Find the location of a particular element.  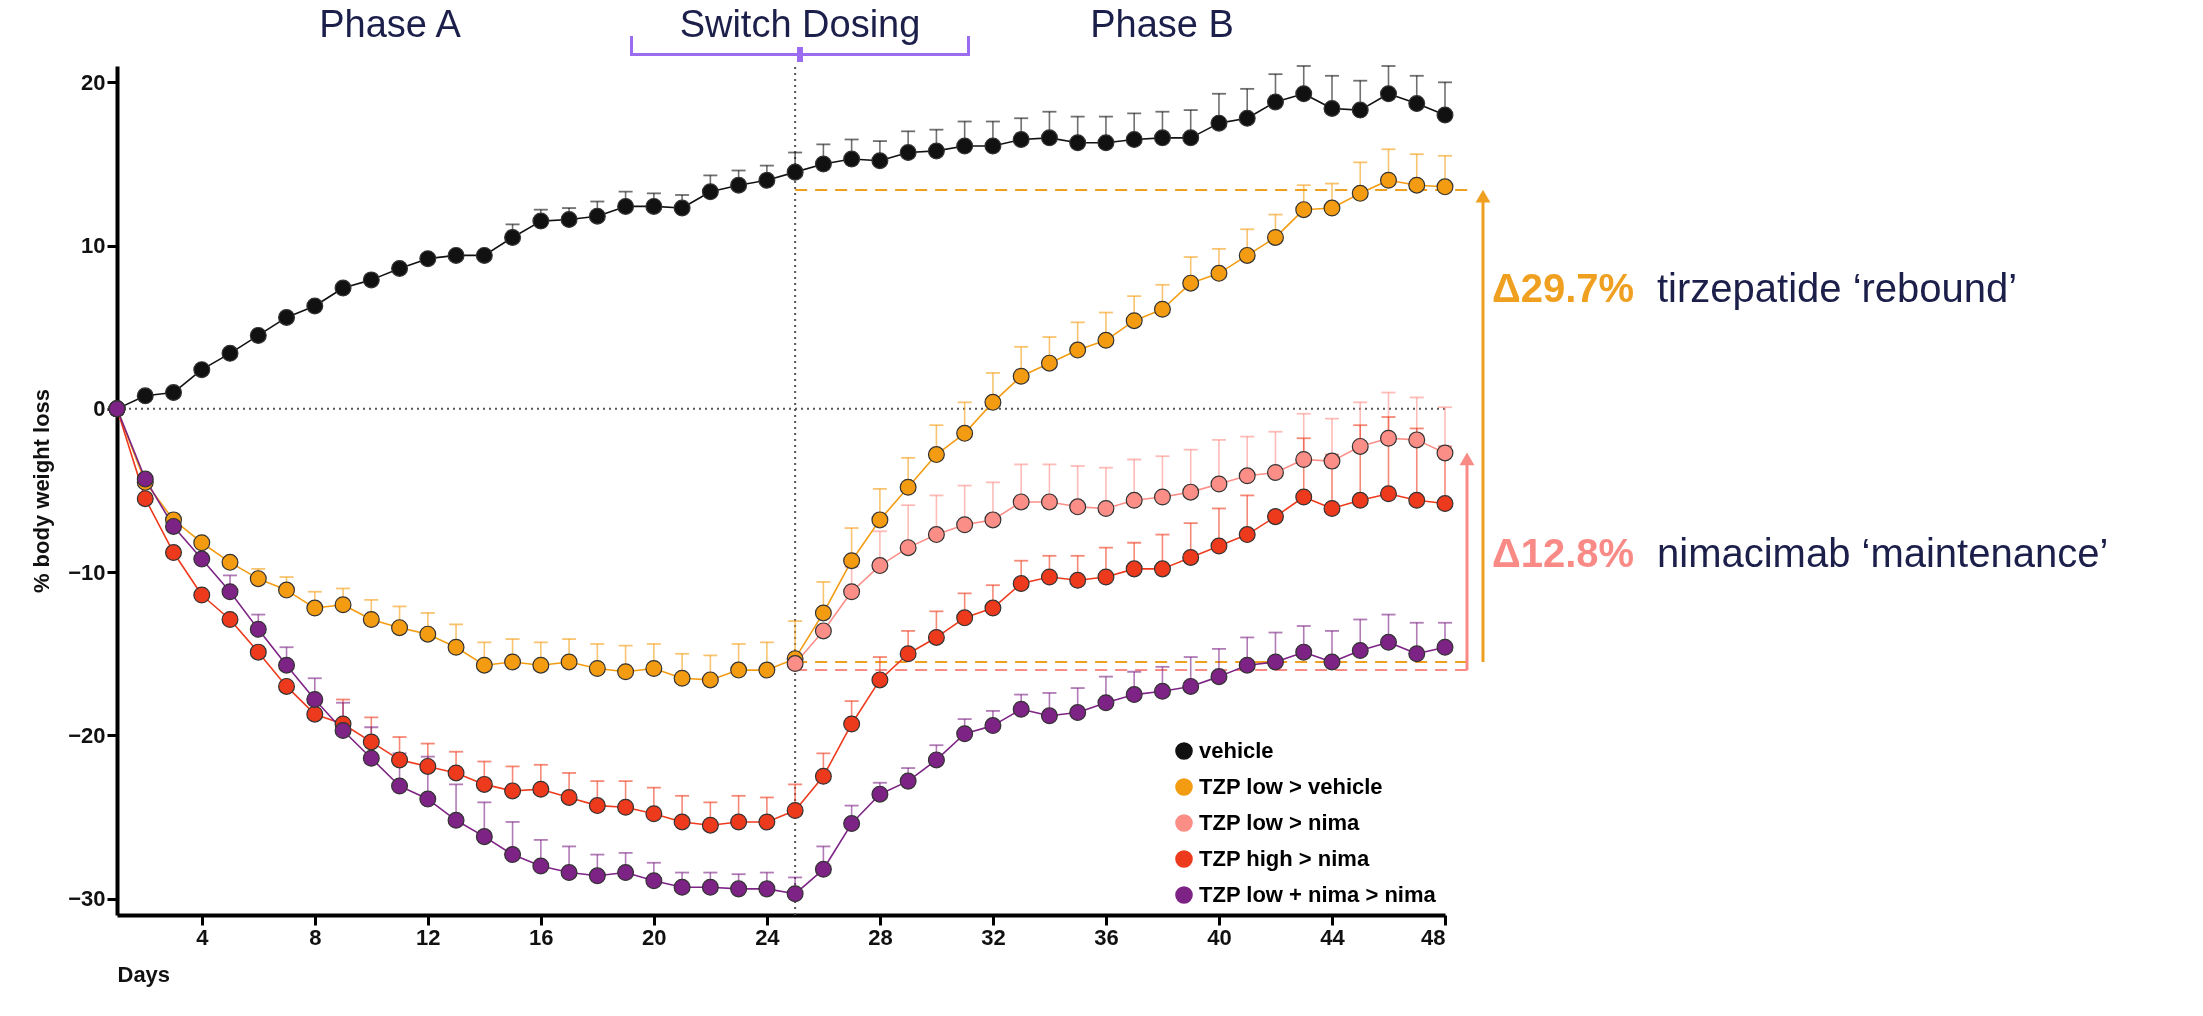

legend-label: TZP low > vehicle is located at coordinates (1291, 786).